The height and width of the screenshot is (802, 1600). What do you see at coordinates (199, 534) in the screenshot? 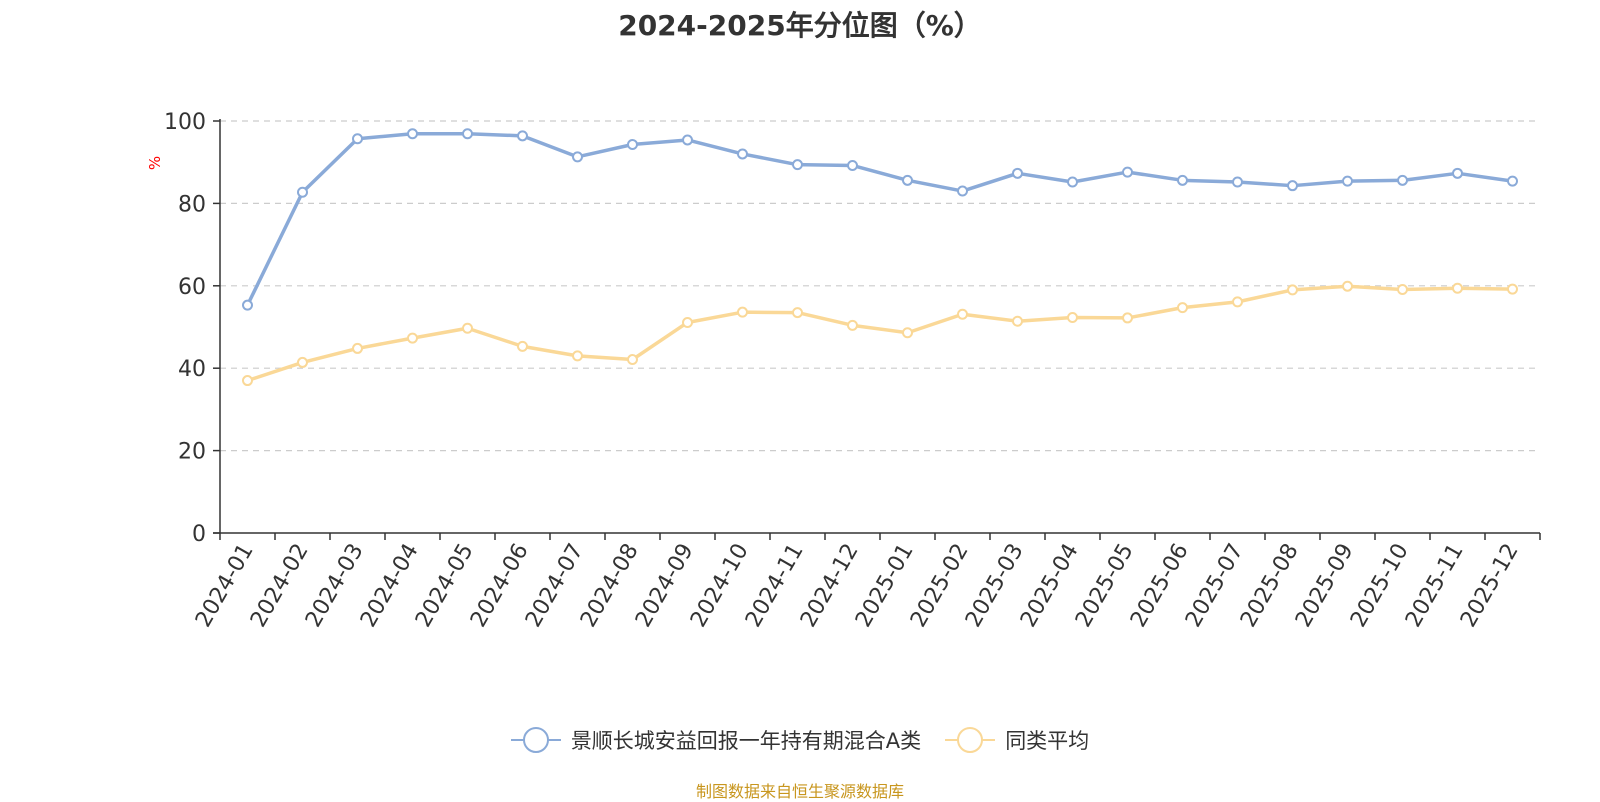
I see `y-tick-label: 0` at bounding box center [199, 534].